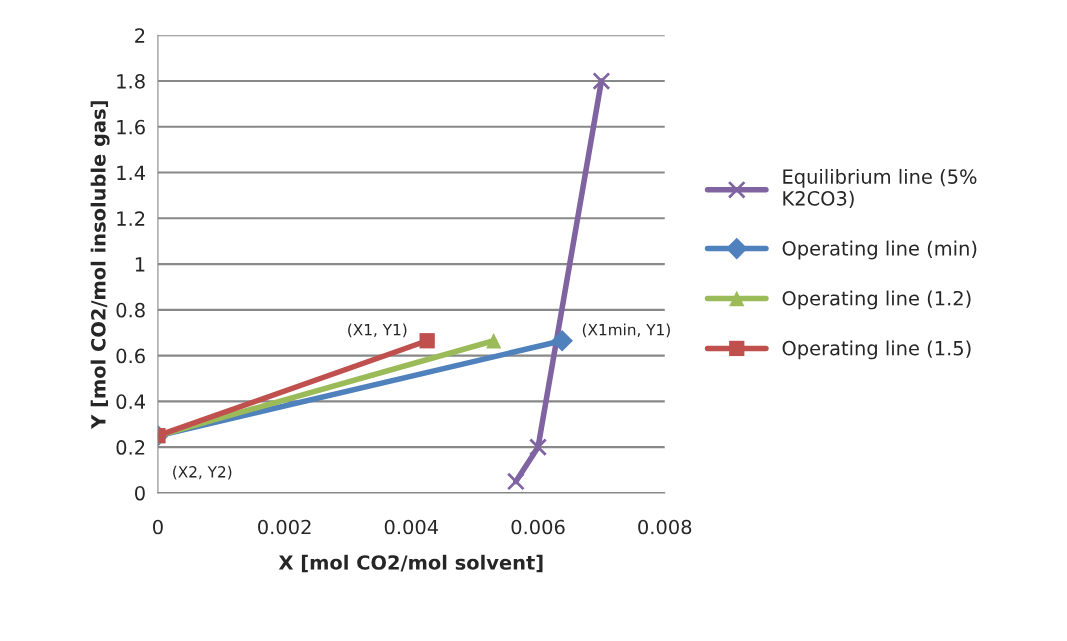  I want to click on y-tick-label: 1, so click(140, 264).